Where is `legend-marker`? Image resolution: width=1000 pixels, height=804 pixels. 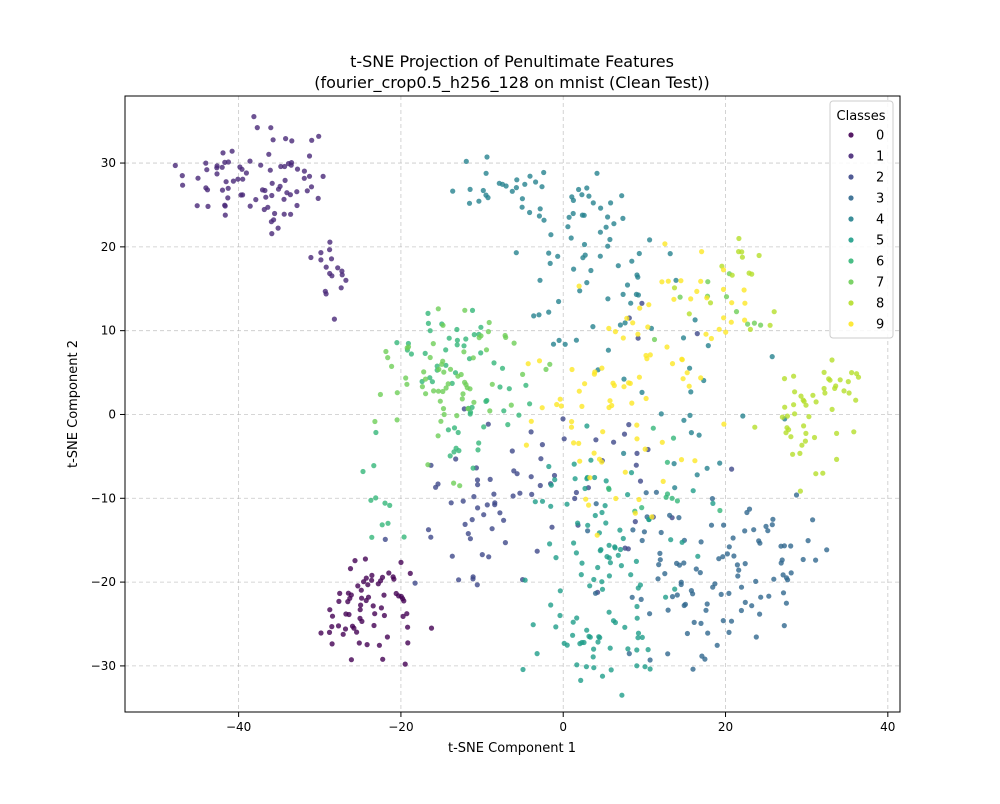 legend-marker is located at coordinates (851, 240).